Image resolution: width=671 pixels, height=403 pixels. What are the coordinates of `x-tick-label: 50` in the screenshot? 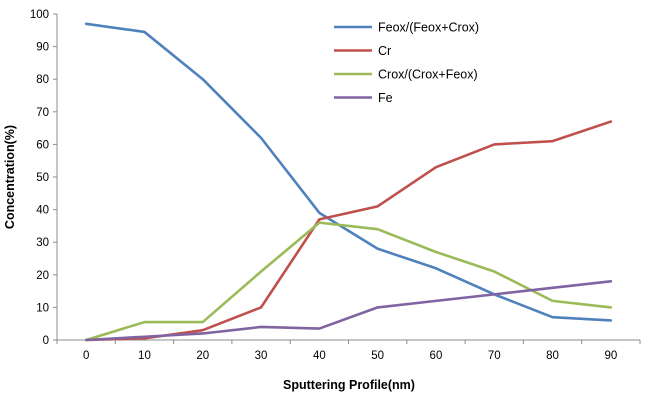 It's located at (377, 356).